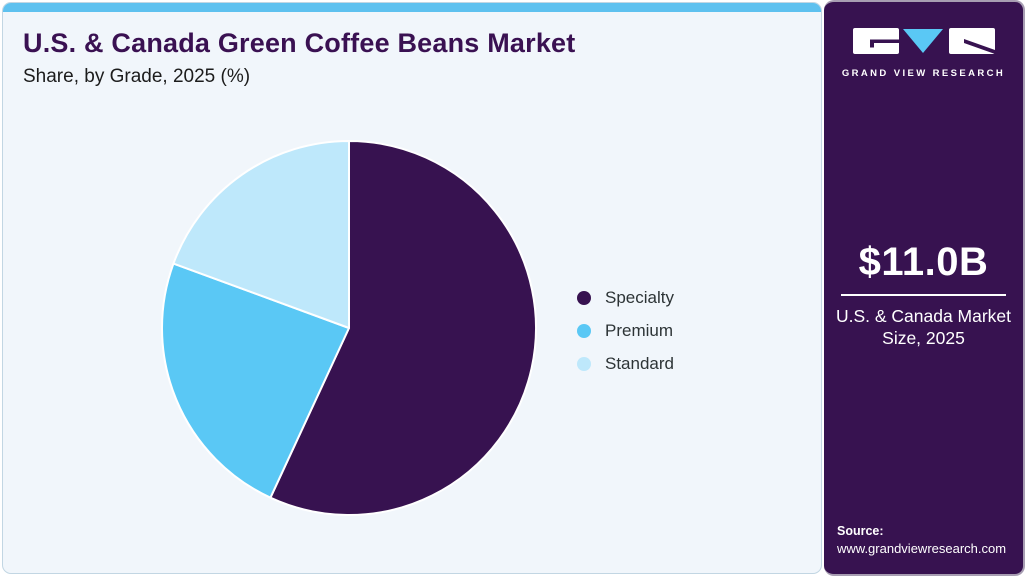 The image size is (1025, 576). I want to click on pie-slice-standard, so click(261, 234).